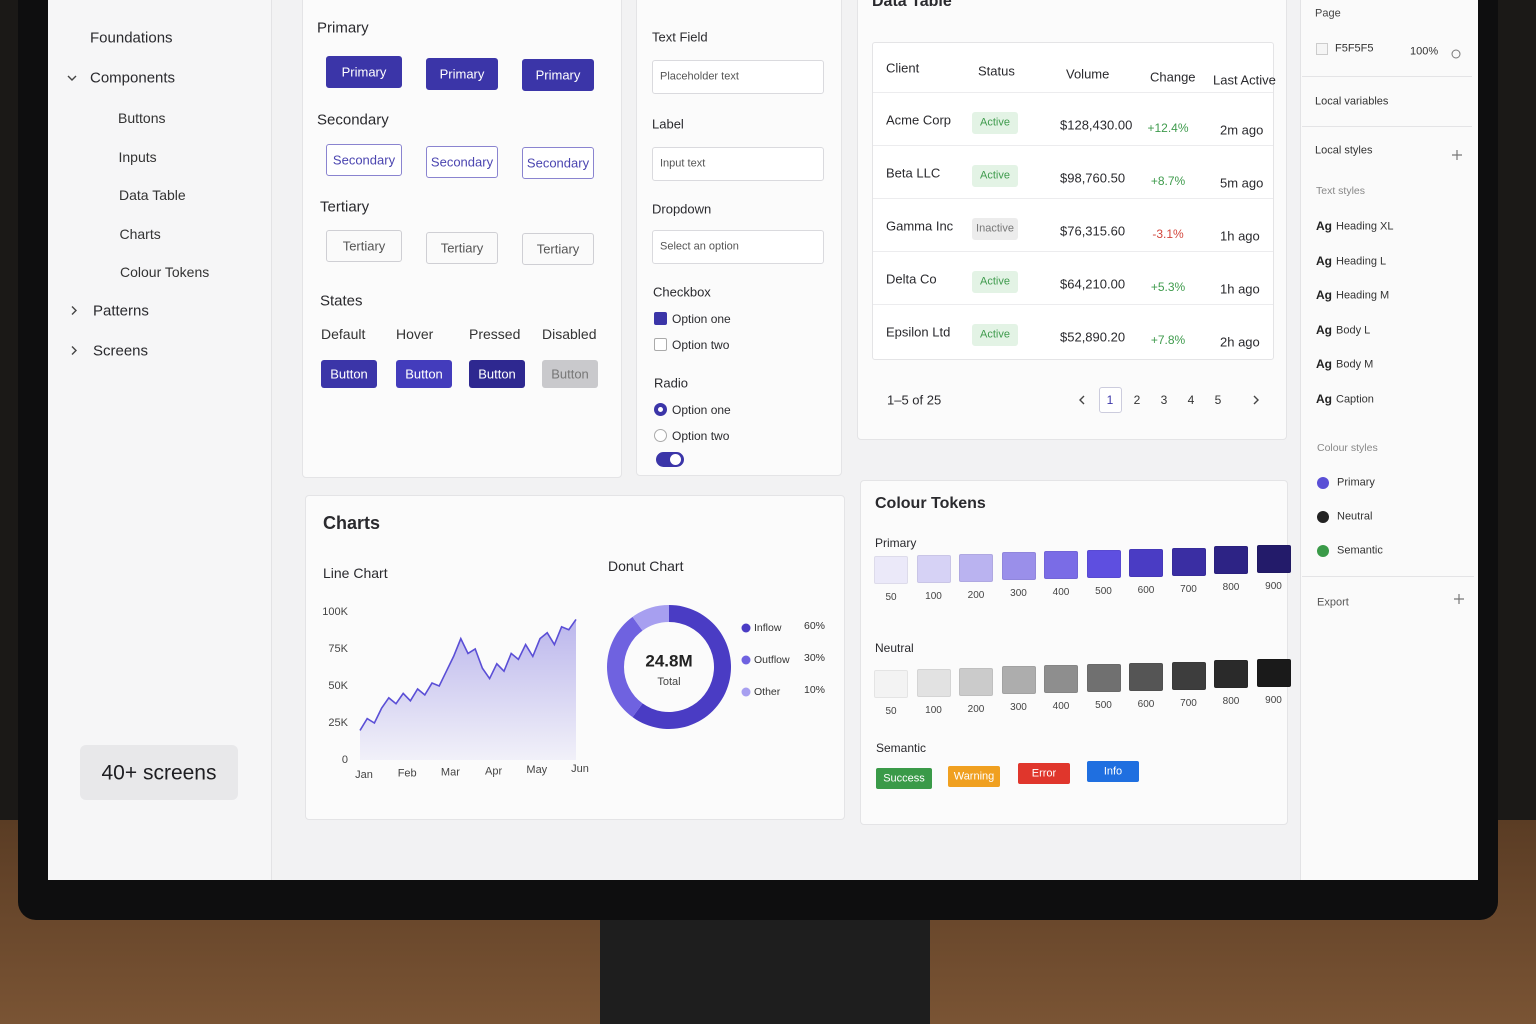  What do you see at coordinates (680, 37) in the screenshot?
I see `field-label: Text Field` at bounding box center [680, 37].